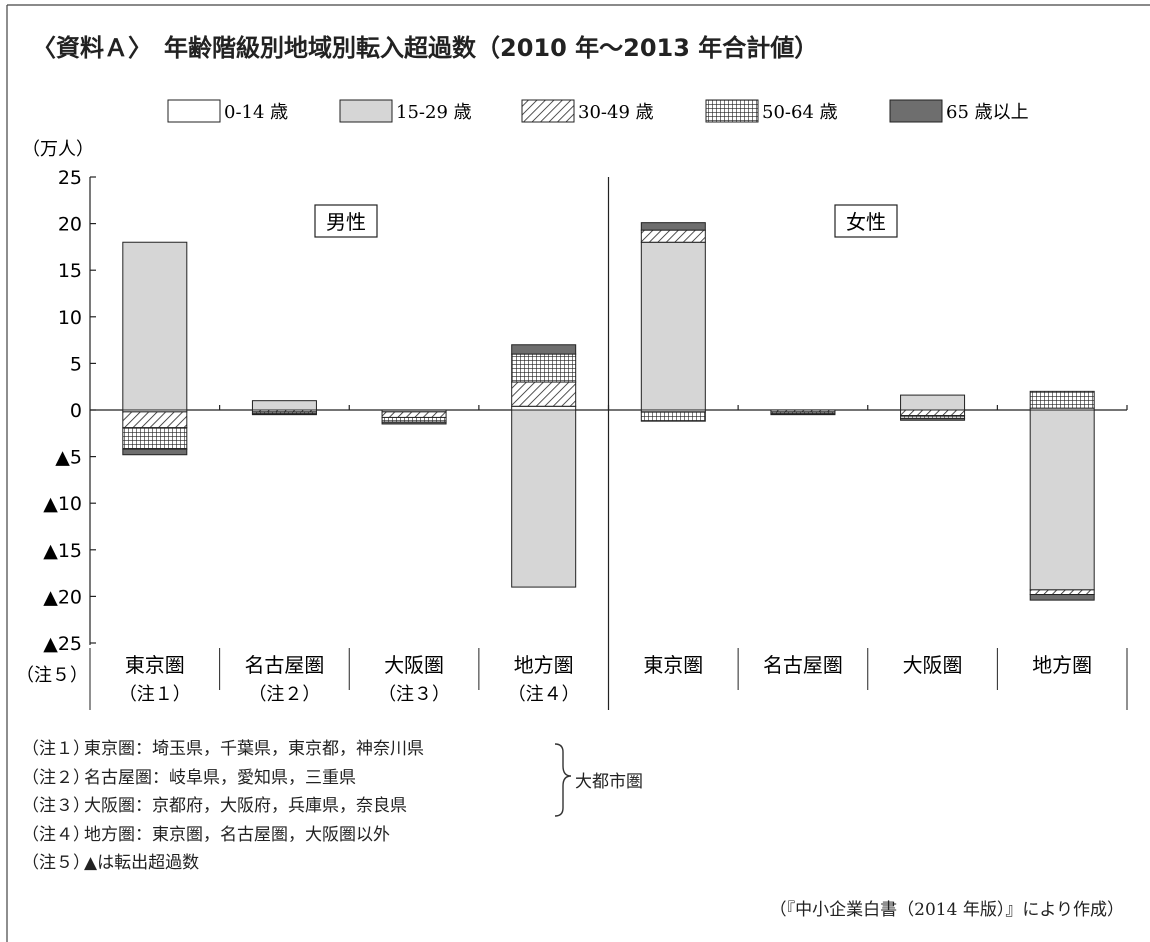 This screenshot has height=942, width=1150. I want to click on legend-label-2: 15-29 歳, so click(434, 112).